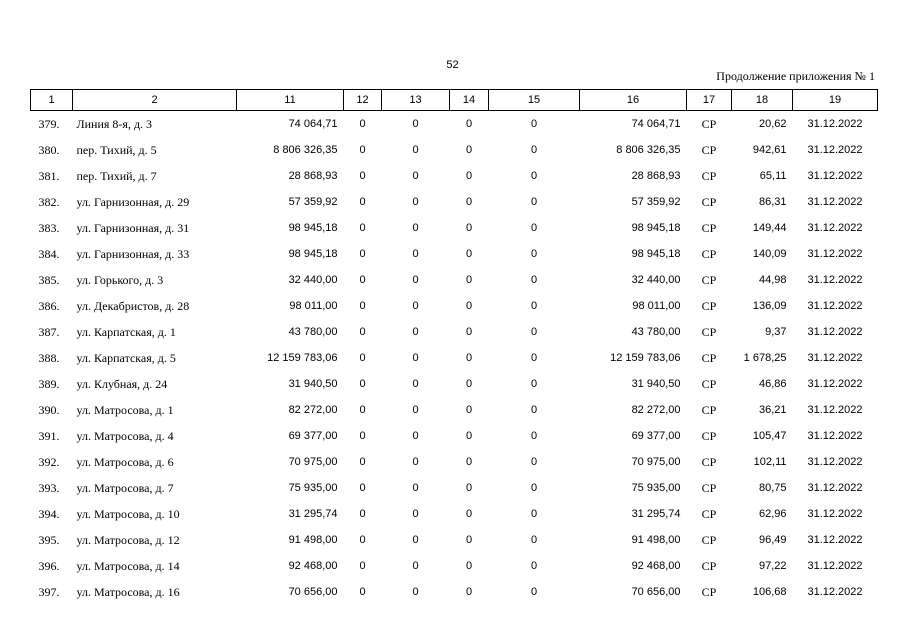 Image resolution: width=905 pixels, height=640 pixels. Describe the element at coordinates (769, 150) in the screenshot. I see `cell-col-18: 942,61` at that location.